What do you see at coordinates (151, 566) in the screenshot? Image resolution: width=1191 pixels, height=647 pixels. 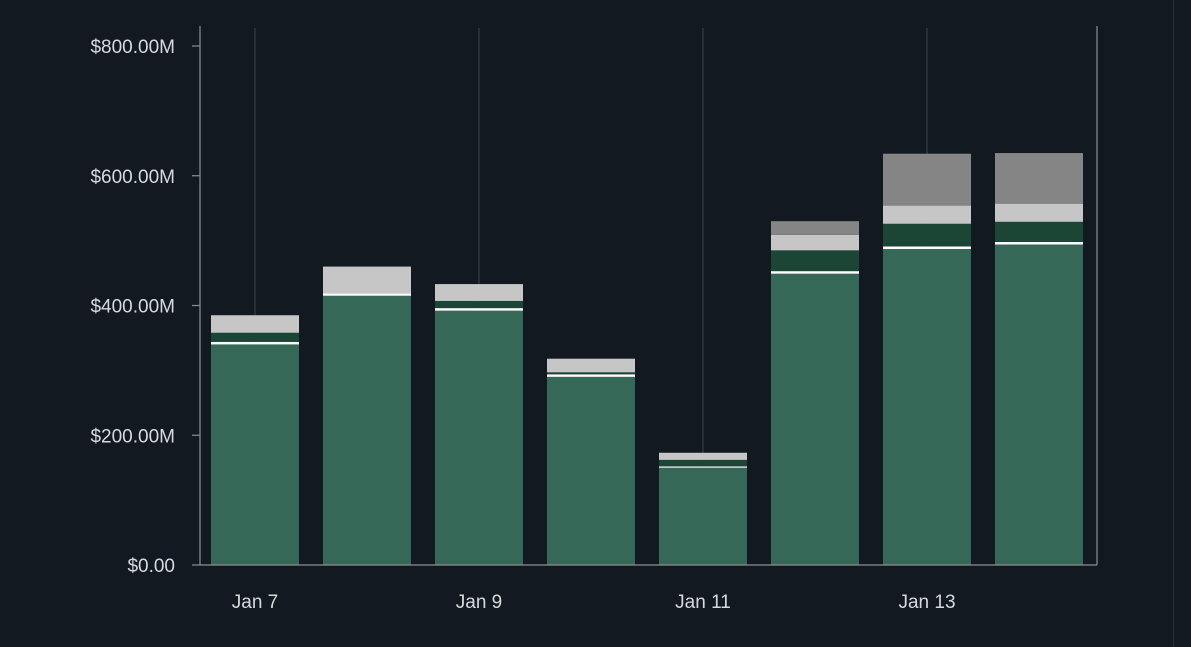 I see `y-tick-label: $0.00` at bounding box center [151, 566].